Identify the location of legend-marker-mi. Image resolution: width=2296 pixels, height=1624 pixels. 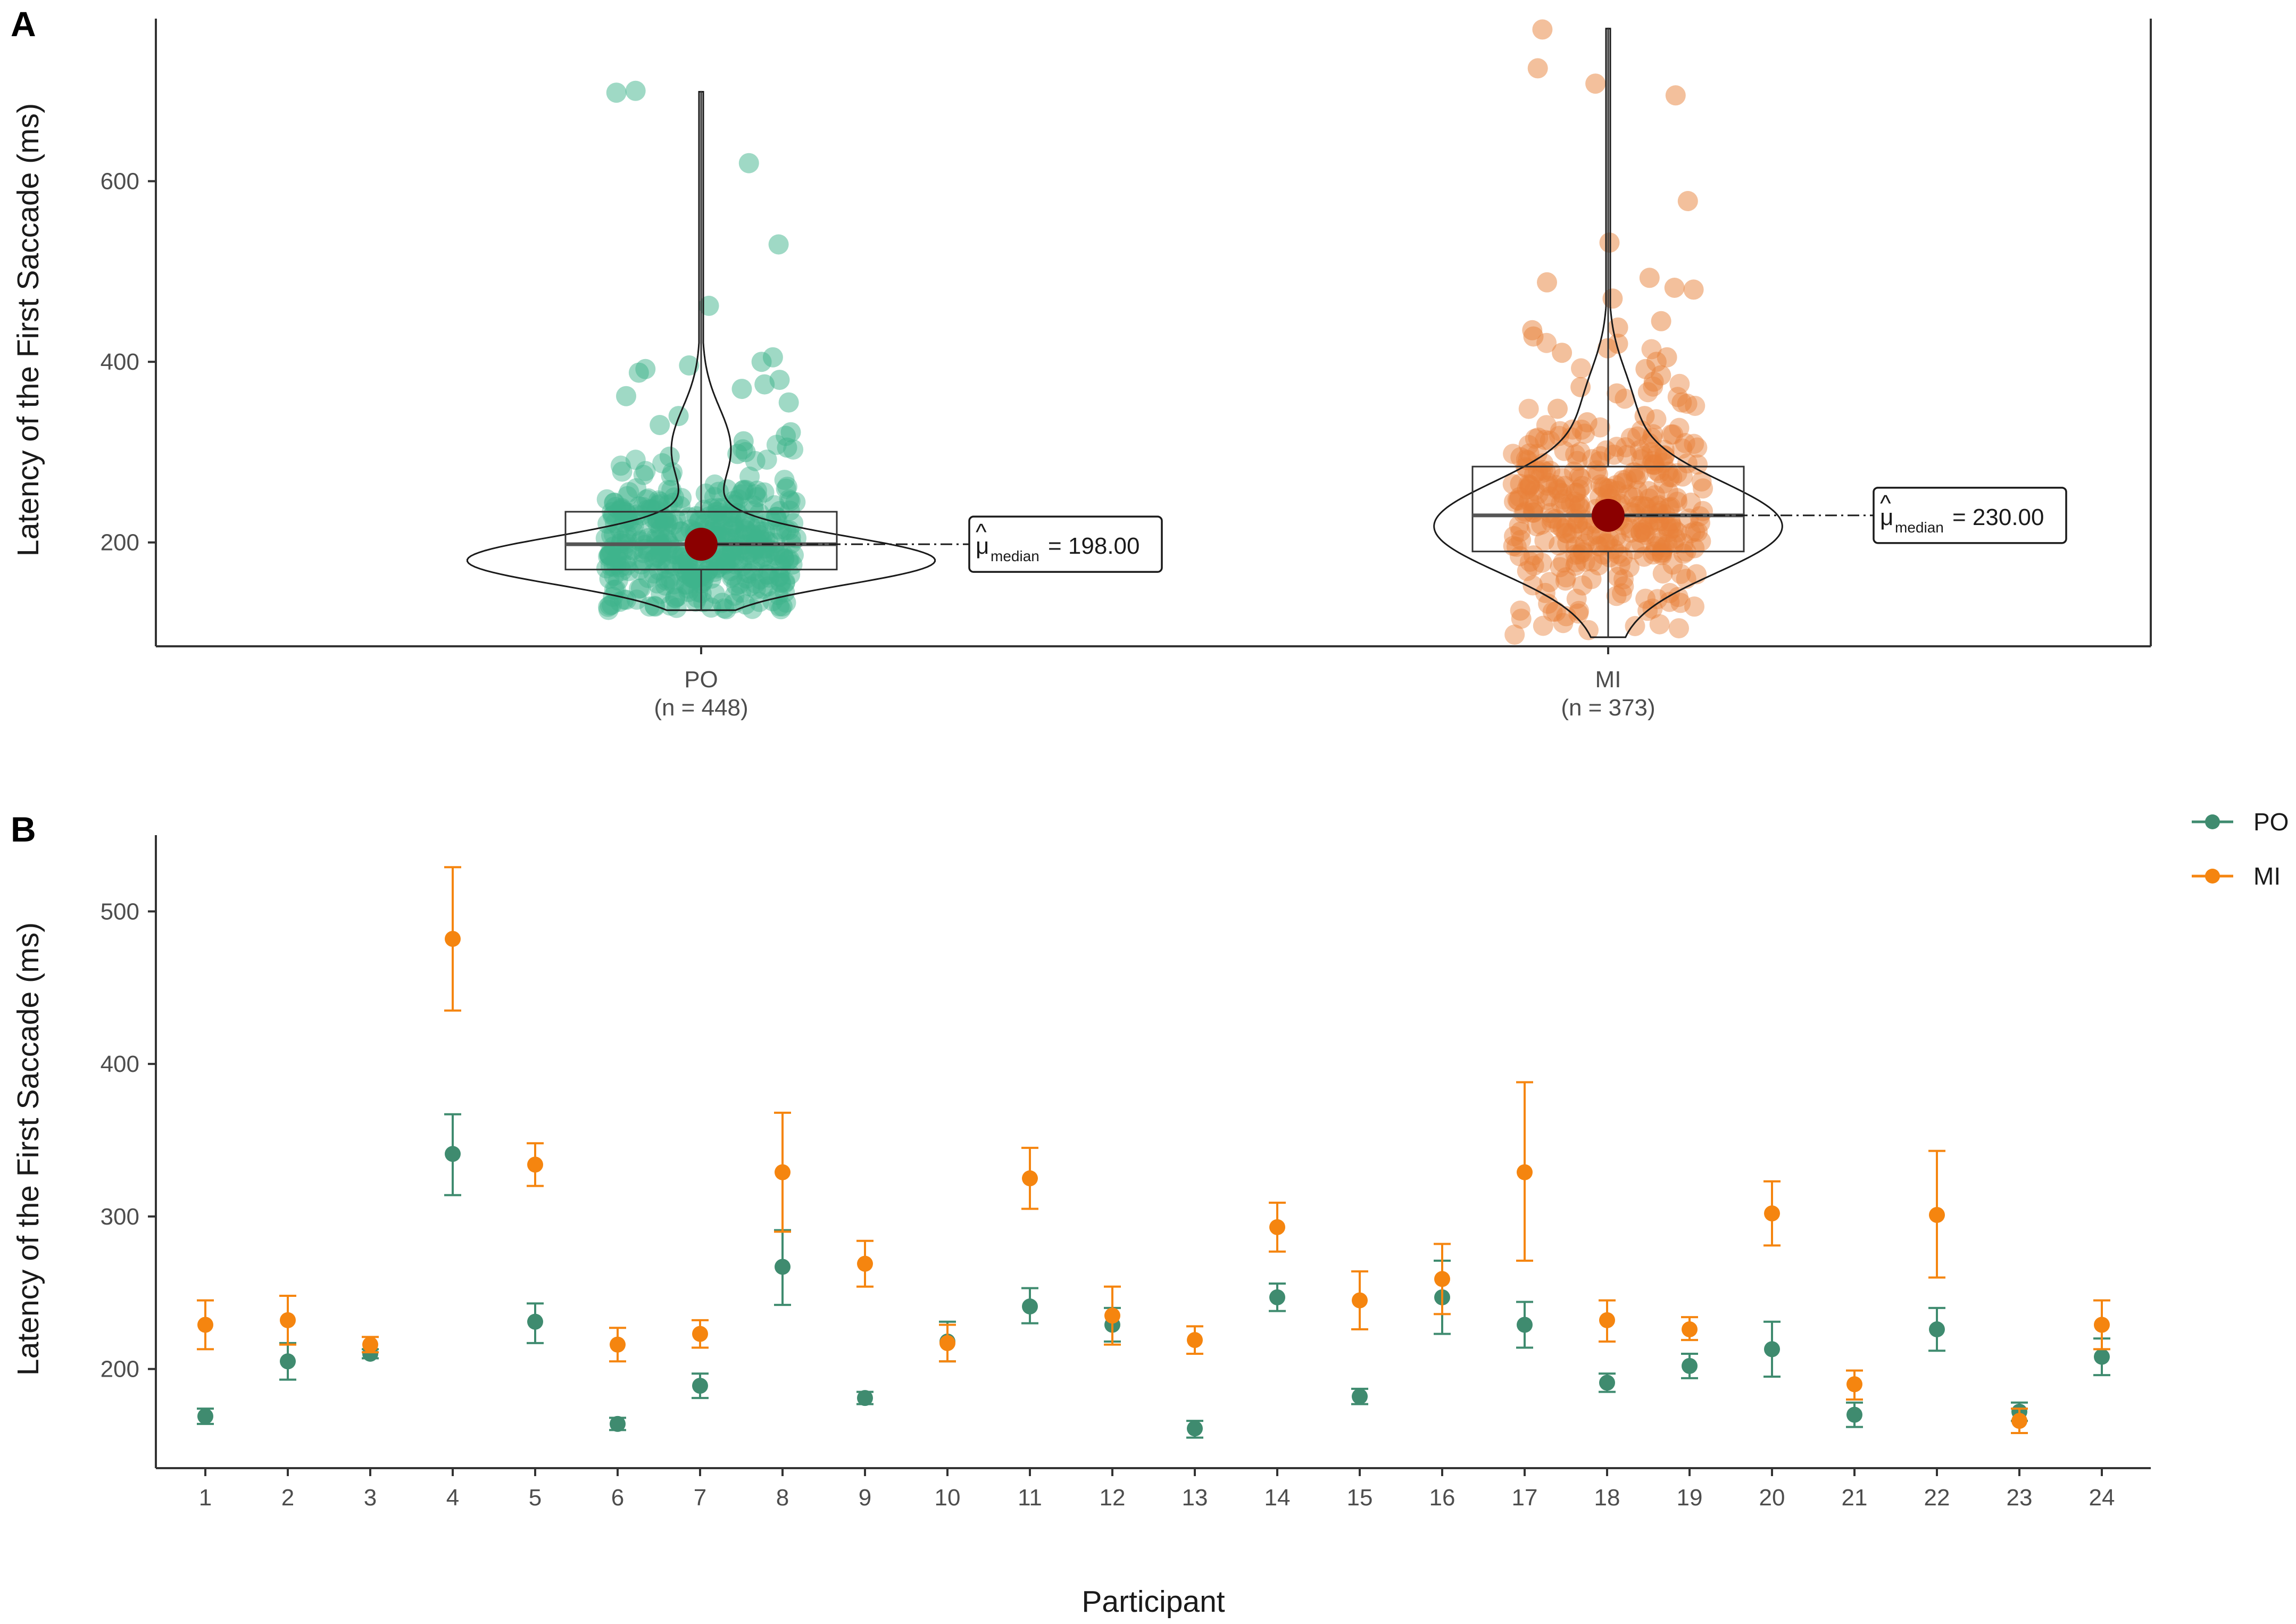
(2212, 877).